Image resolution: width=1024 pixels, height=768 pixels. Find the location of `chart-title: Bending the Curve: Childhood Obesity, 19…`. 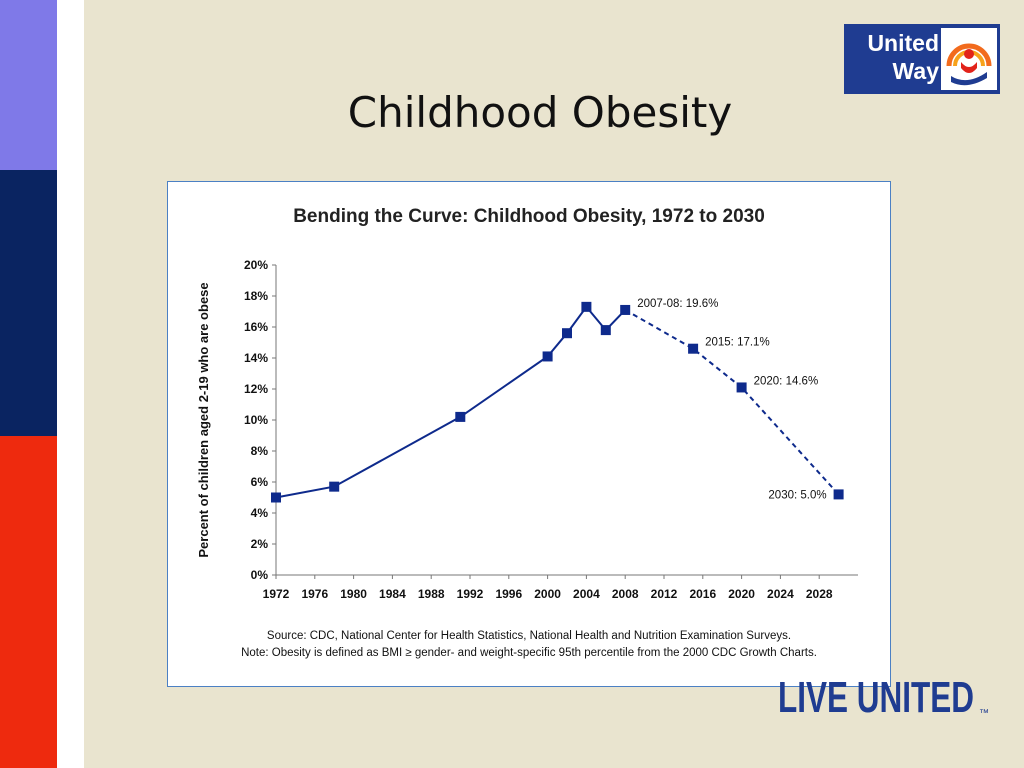

chart-title: Bending the Curve: Childhood Obesity, 19… is located at coordinates (529, 216).